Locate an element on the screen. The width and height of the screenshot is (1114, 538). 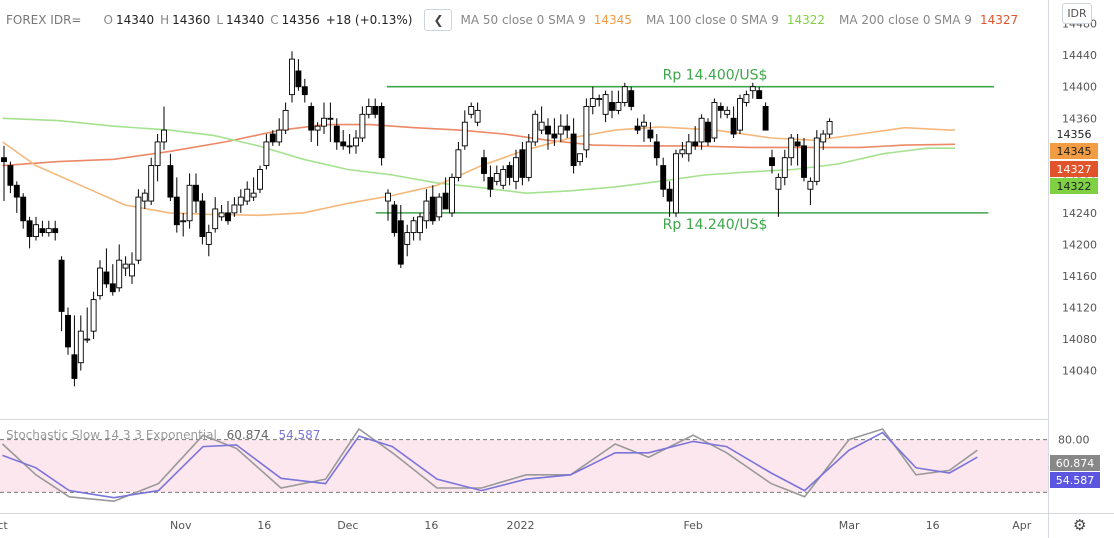
ma200-value: 14327 is located at coordinates (999, 20).